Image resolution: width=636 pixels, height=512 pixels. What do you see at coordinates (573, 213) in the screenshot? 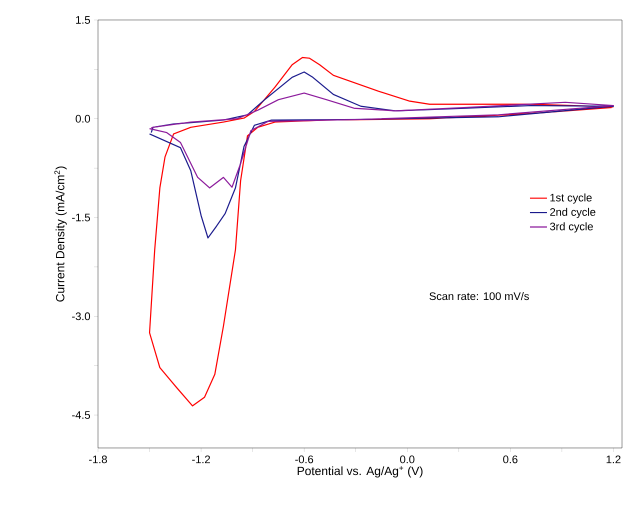
I see `legend-label: 2nd cycle` at bounding box center [573, 213].